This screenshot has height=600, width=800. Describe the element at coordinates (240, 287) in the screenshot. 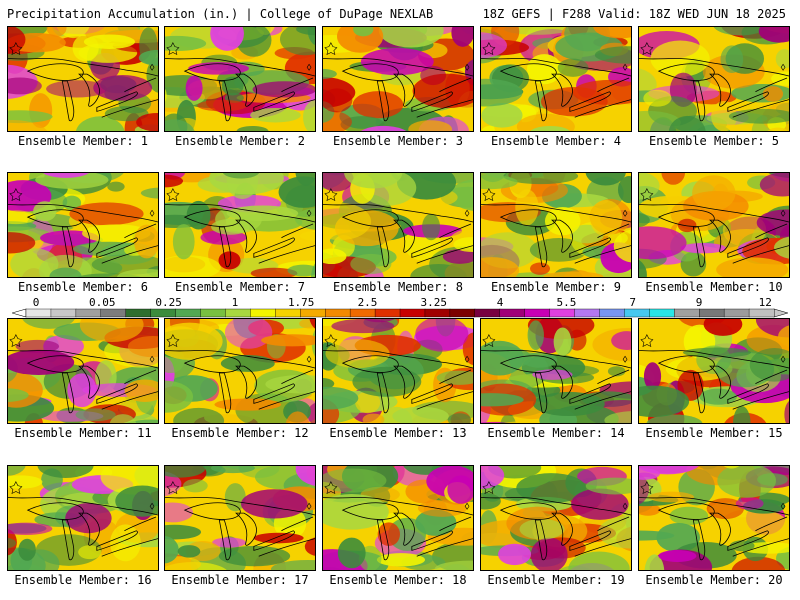

I see `ensemble-member-caption: Ensemble Member: 7` at that location.